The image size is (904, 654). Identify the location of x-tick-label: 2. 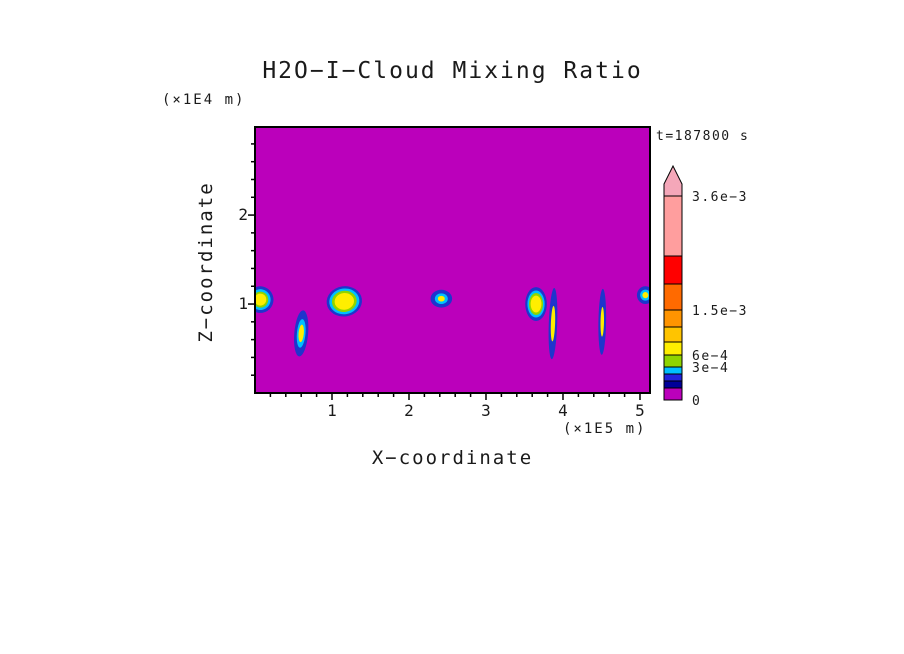
(409, 410).